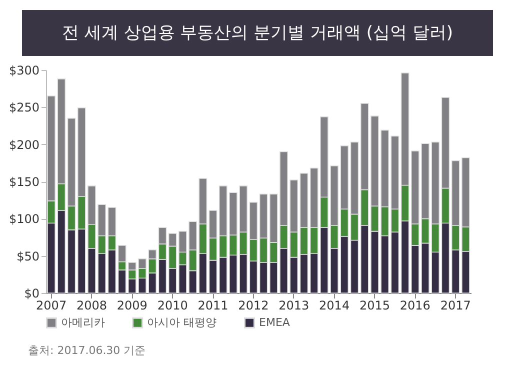 This screenshot has height=376, width=515. What do you see at coordinates (24, 145) in the screenshot?
I see `y-tick-label: $200` at bounding box center [24, 145].